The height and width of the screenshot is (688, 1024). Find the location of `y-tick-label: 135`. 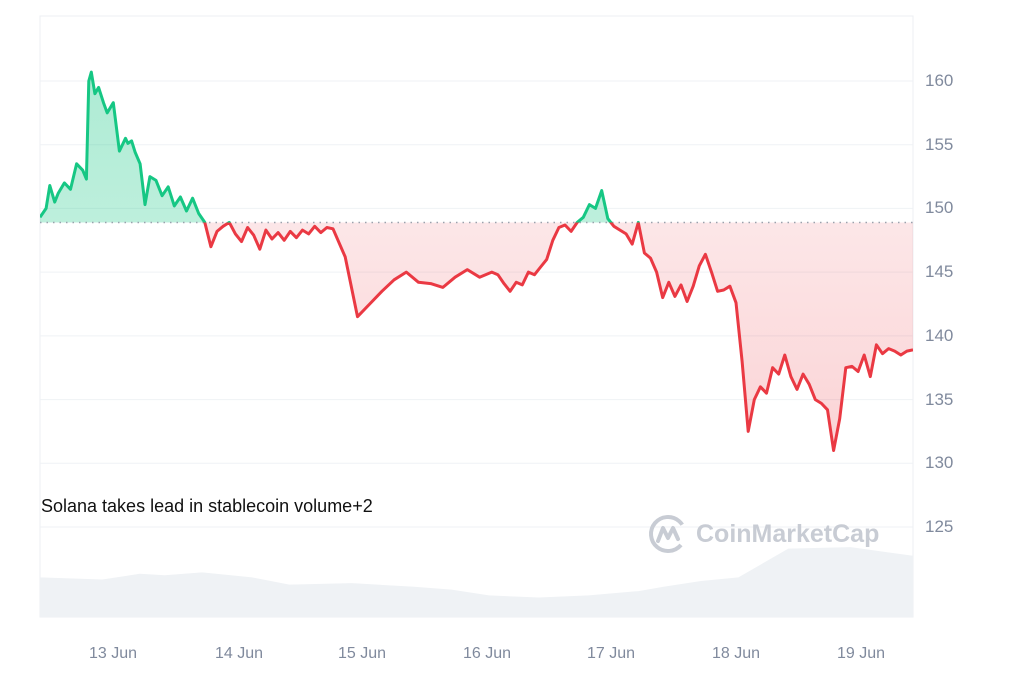

y-tick-label: 135 is located at coordinates (939, 399).